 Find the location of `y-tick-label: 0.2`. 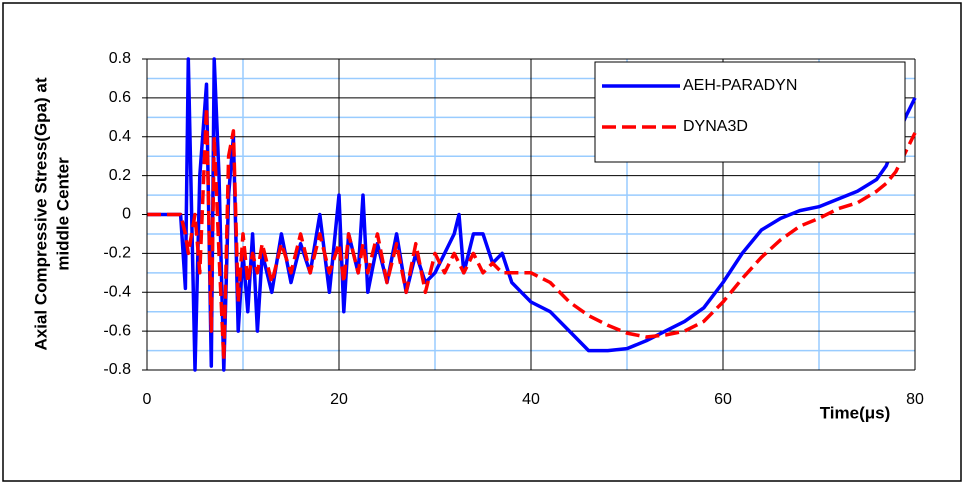

y-tick-label: 0.2 is located at coordinates (120, 175).